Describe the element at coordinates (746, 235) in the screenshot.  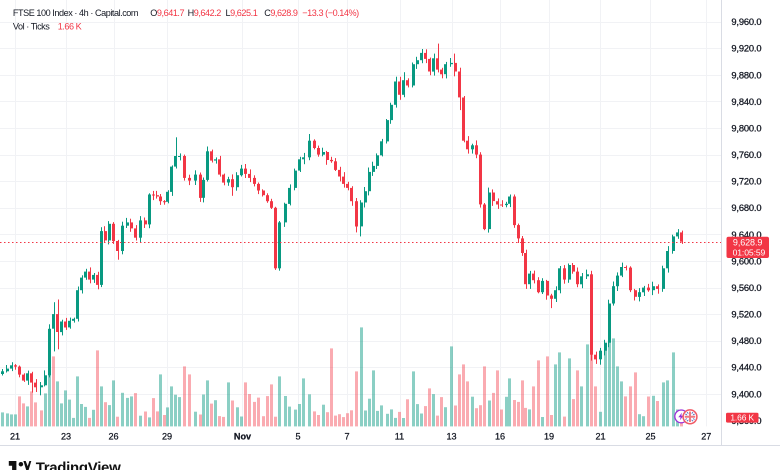
I see `svg-text: 9,640.0` at that location.